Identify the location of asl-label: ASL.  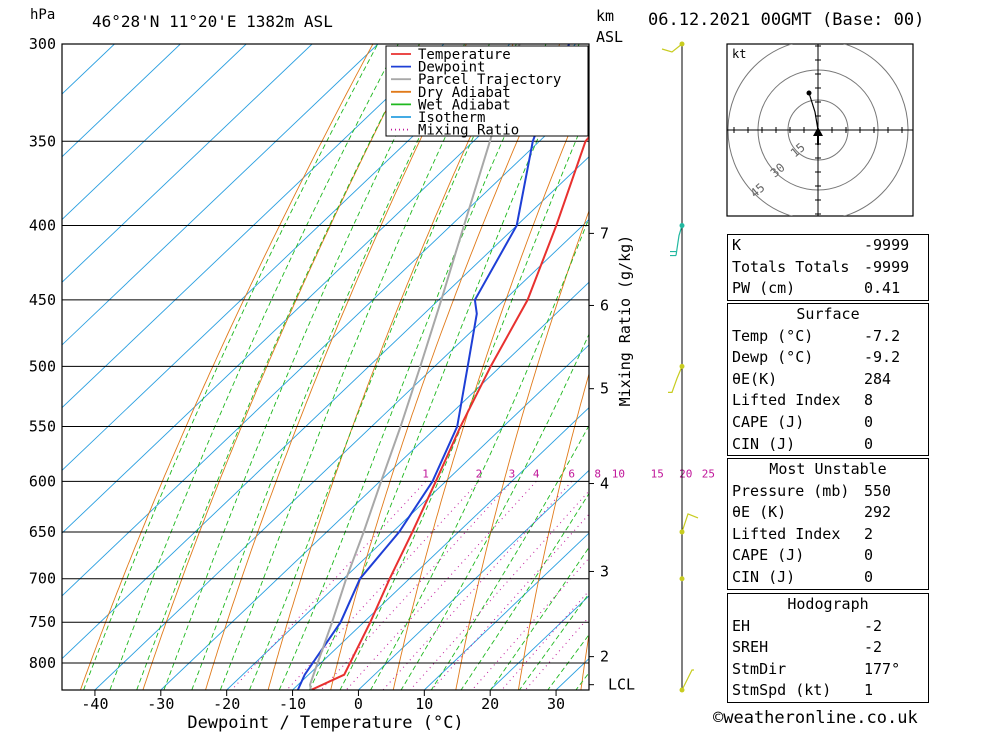
(610, 37).